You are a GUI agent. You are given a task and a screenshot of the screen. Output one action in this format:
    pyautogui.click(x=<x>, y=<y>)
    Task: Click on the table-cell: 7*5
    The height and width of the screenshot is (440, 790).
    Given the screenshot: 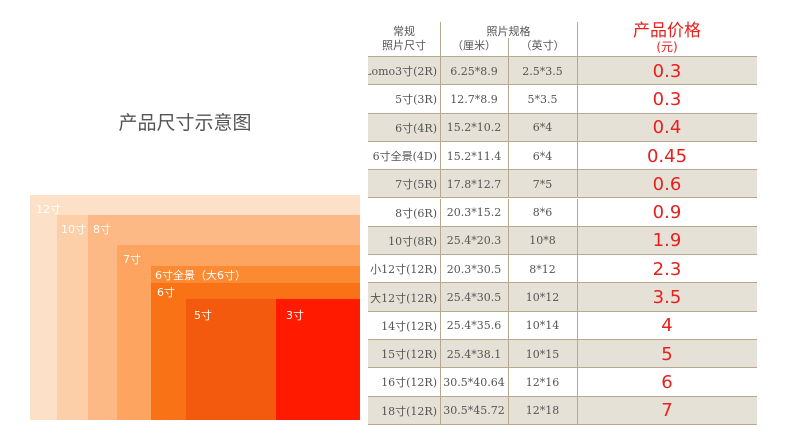 What is the action you would take?
    pyautogui.click(x=542, y=184)
    